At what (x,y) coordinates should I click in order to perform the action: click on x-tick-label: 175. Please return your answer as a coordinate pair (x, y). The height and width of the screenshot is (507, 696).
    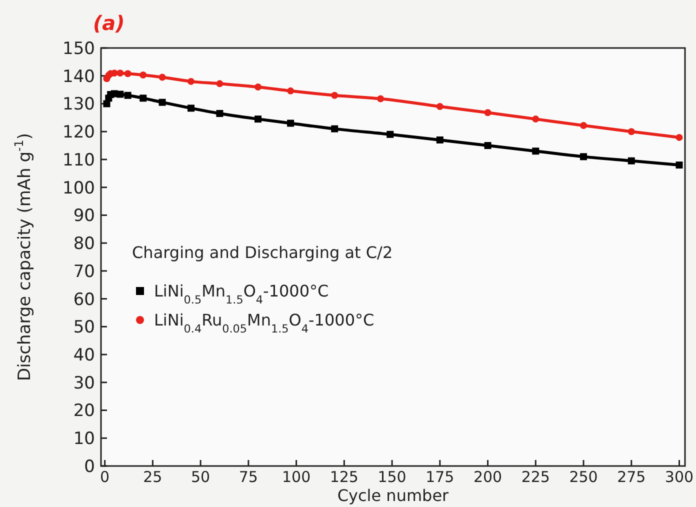
    Looking at the image, I should click on (440, 477).